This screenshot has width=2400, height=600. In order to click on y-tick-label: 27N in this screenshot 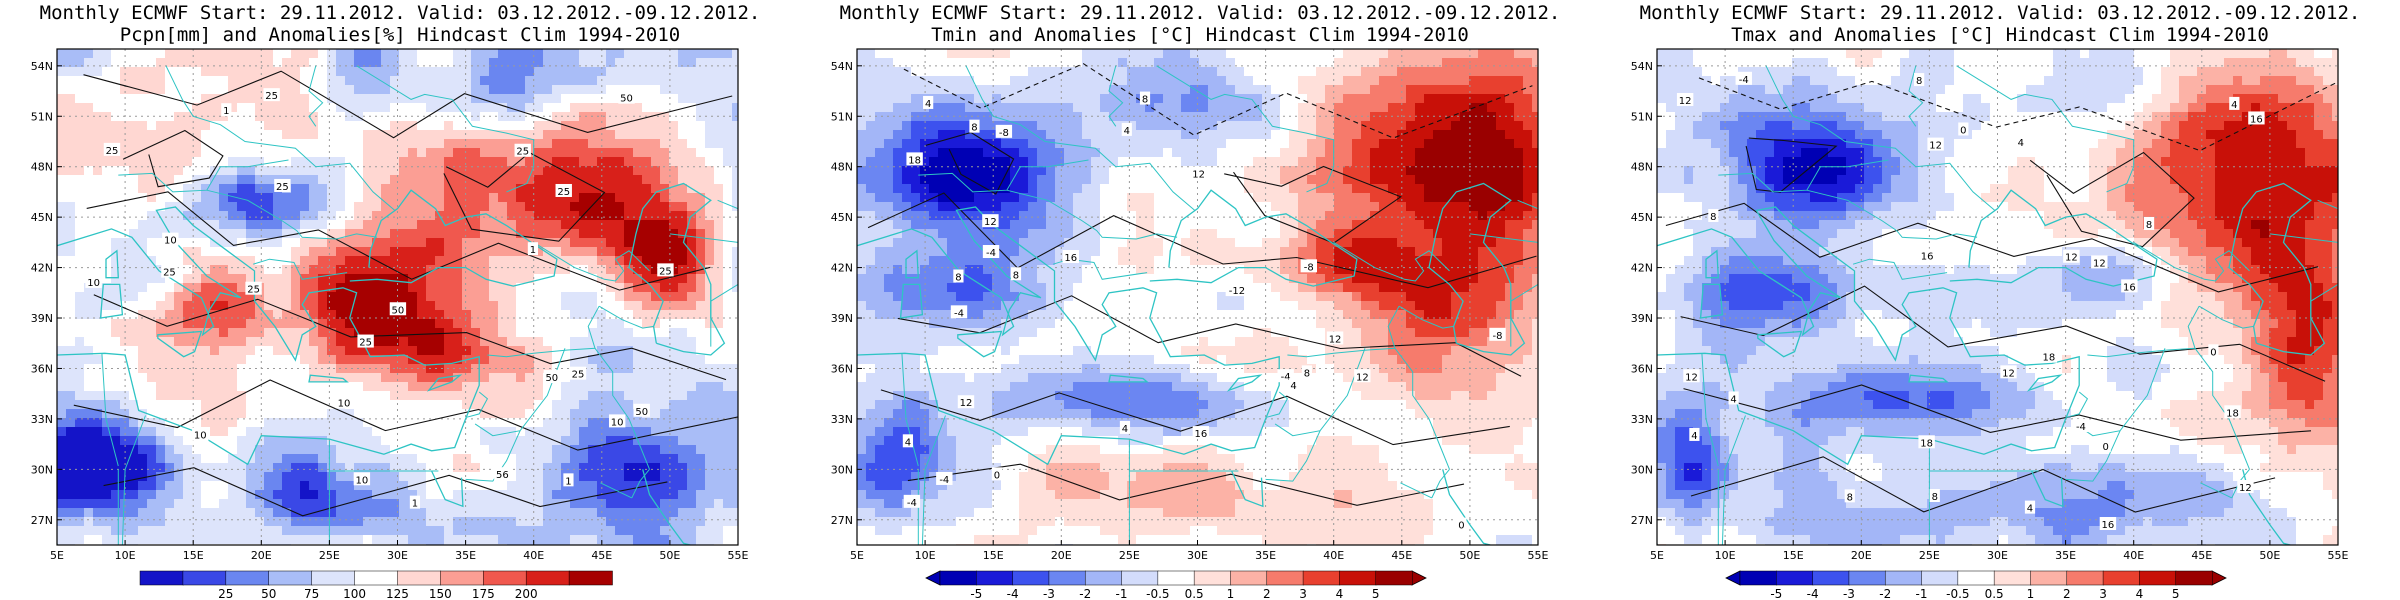, I will do `click(42, 520)`.